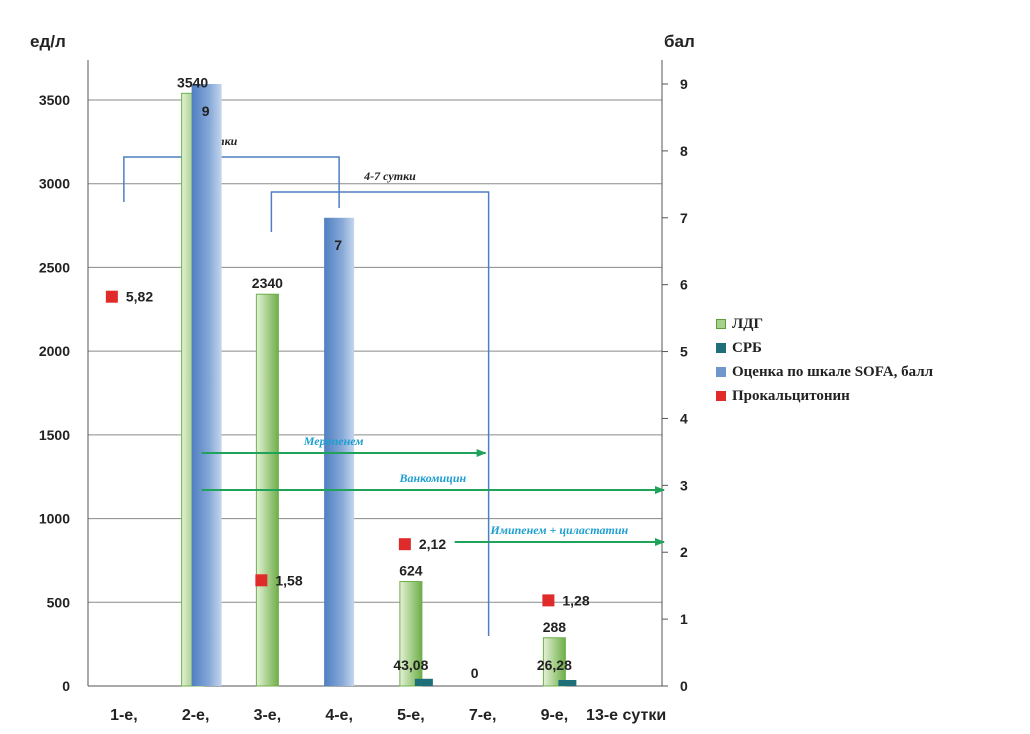 This screenshot has width=1030, height=734. What do you see at coordinates (684, 619) in the screenshot?
I see `y-right-tick-1: 1` at bounding box center [684, 619].